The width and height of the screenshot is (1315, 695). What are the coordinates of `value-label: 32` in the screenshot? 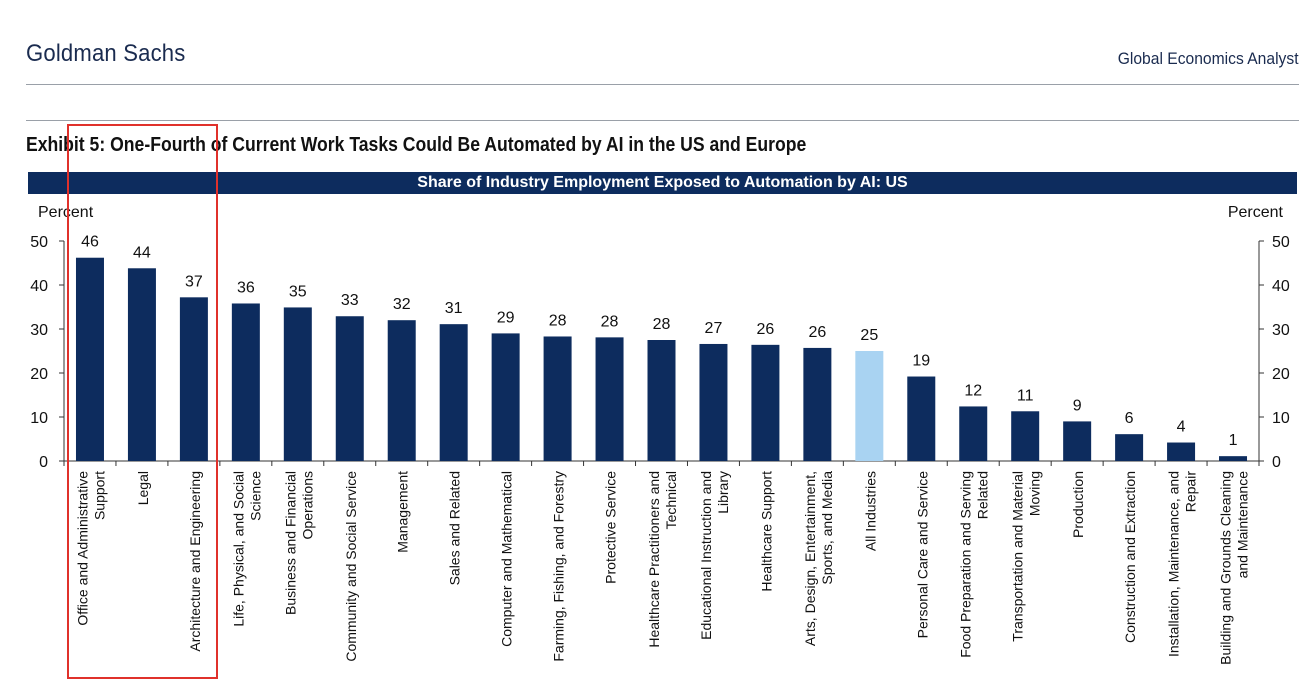 It's located at (402, 304).